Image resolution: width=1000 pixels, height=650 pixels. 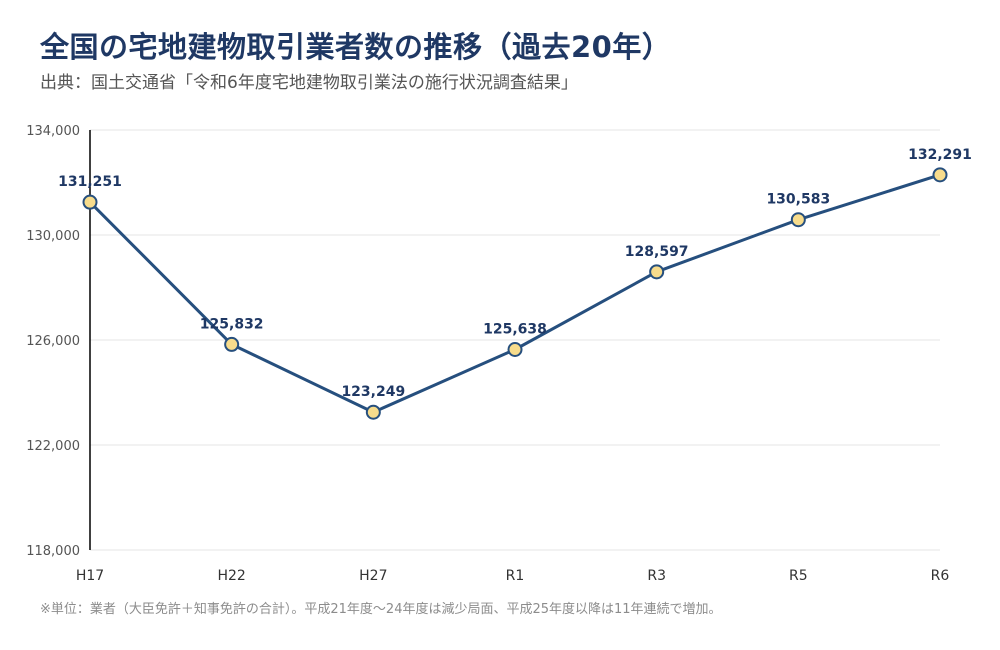 What do you see at coordinates (53, 236) in the screenshot?
I see `y-tick-label: 130,000` at bounding box center [53, 236].